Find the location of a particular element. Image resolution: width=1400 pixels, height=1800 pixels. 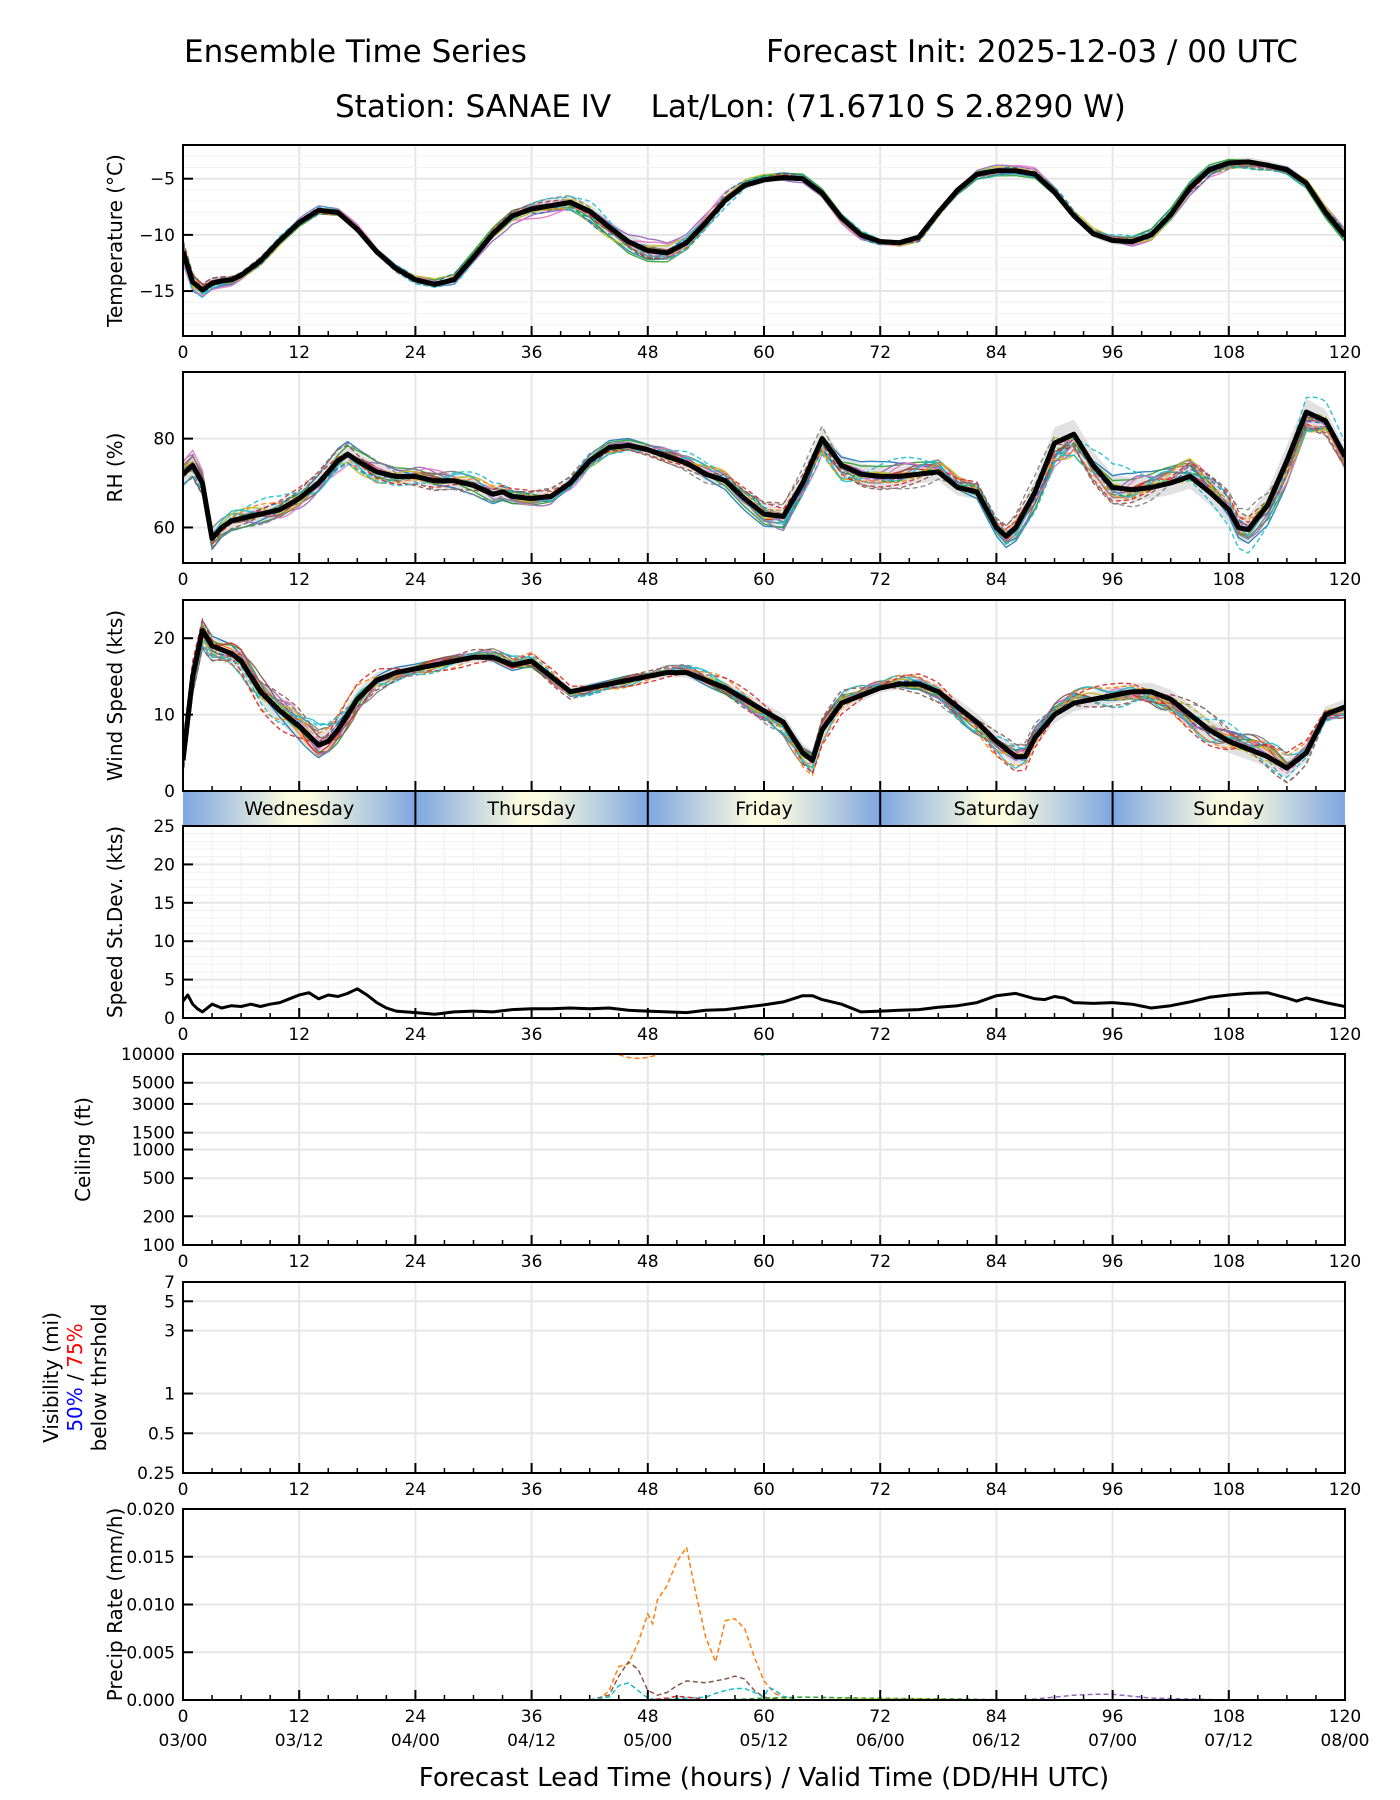

panel-rh: 60 80 0 12 24 36 48 60 72 84 96 108 120 RH (%) is located at coordinates (732, 480).